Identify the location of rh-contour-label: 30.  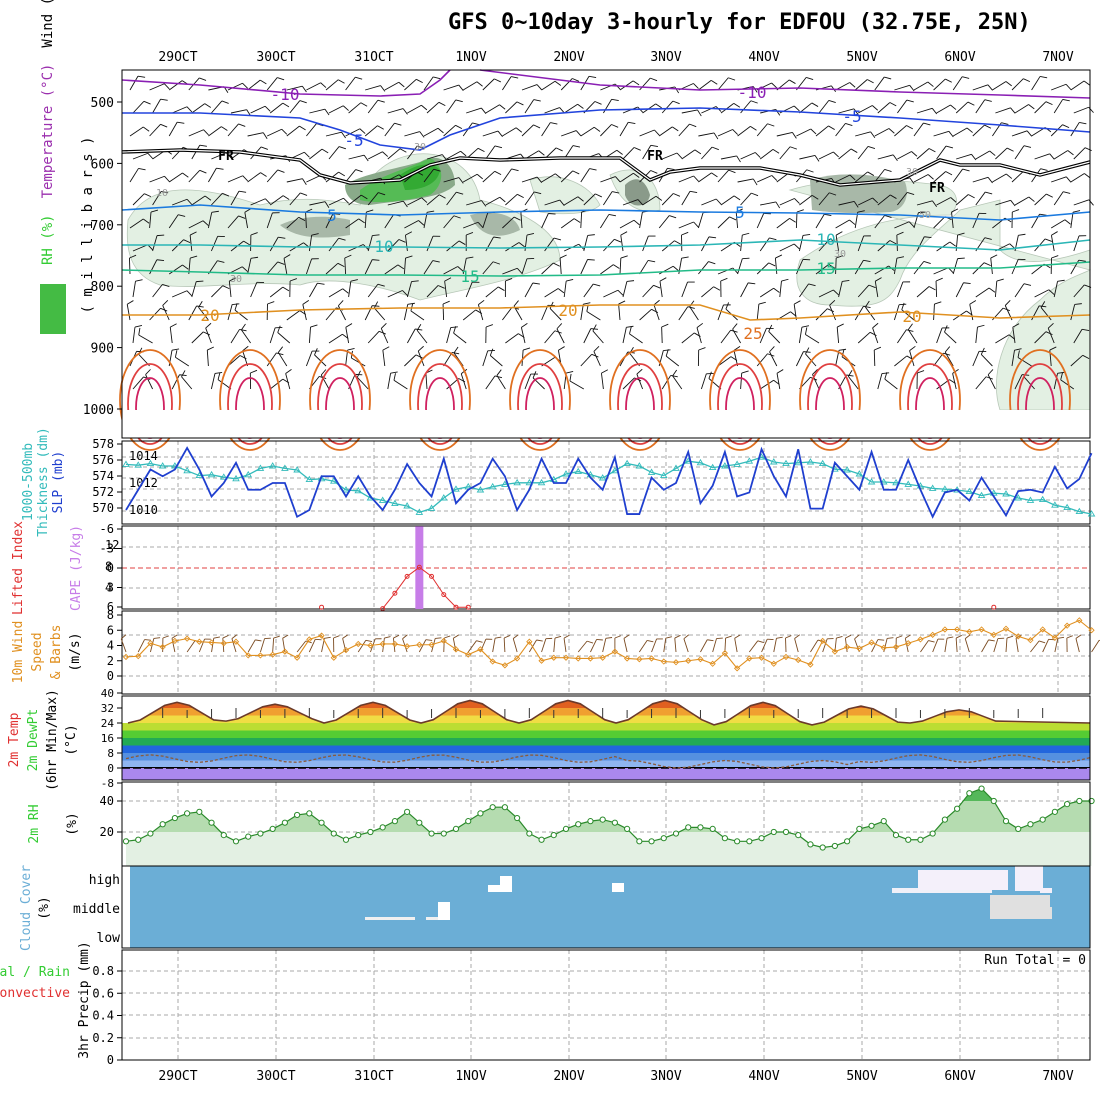
(236, 279).